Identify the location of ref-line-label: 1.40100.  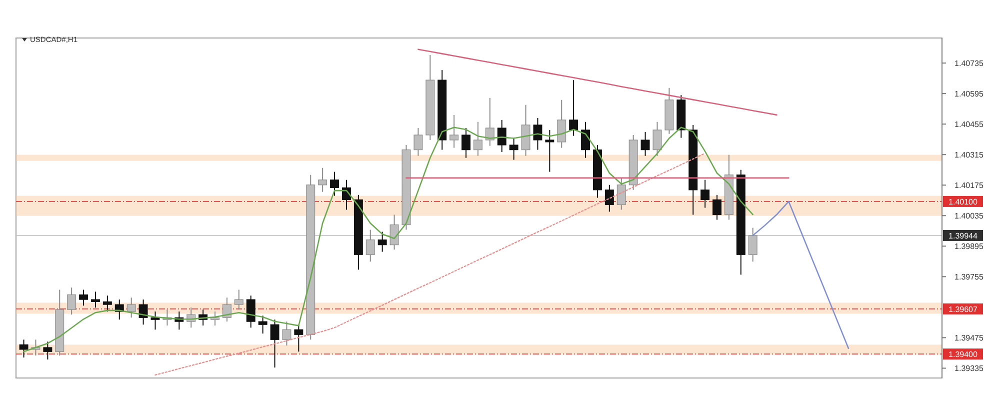
(963, 201).